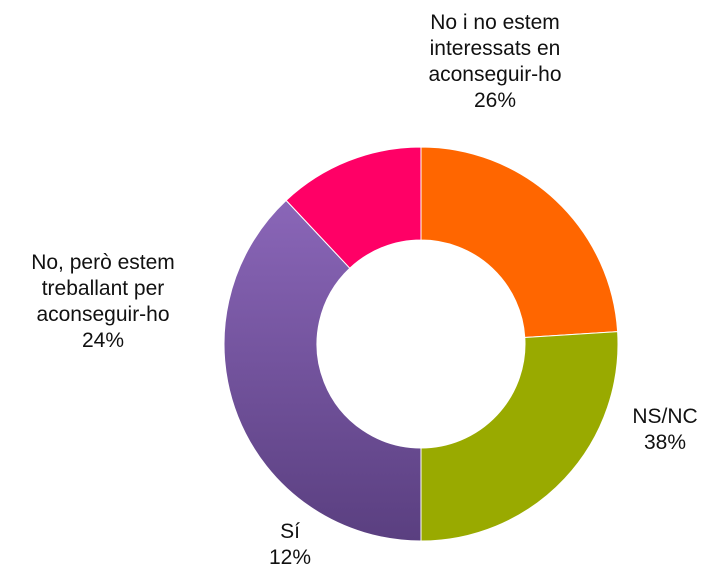 The height and width of the screenshot is (572, 715). What do you see at coordinates (519, 242) in the screenshot?
I see `slice-treballant` at bounding box center [519, 242].